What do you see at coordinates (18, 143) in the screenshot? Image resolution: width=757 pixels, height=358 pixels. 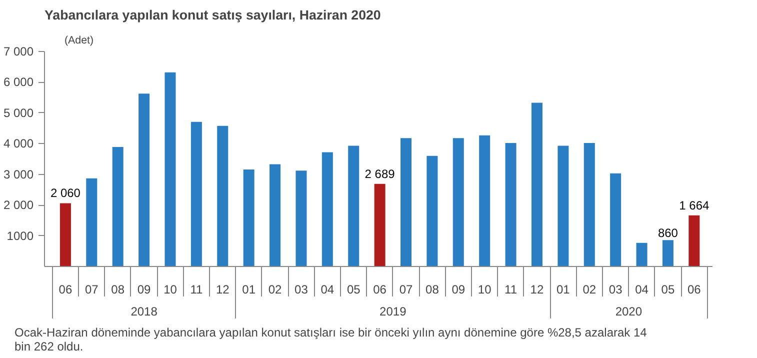 I see `y-tick-label: 4 000` at bounding box center [18, 143].